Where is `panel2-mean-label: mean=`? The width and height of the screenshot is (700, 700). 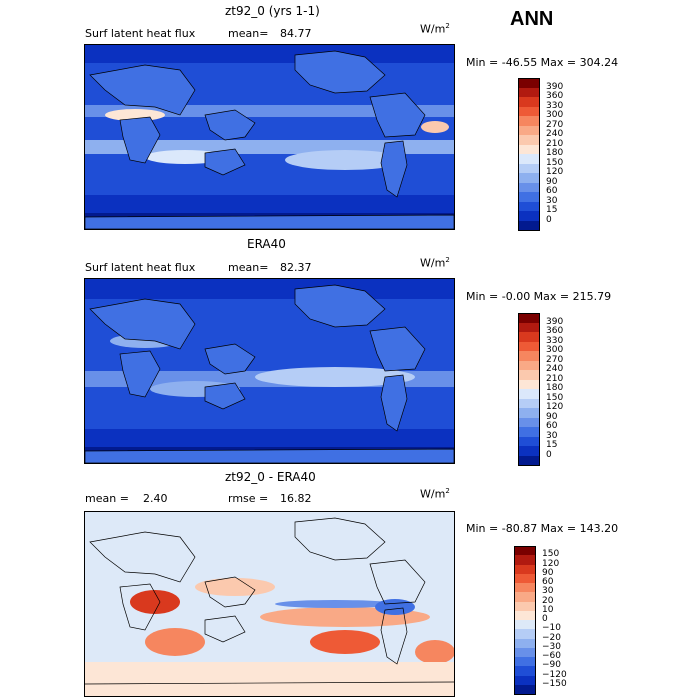 panel2-mean-label: mean= is located at coordinates (248, 267).